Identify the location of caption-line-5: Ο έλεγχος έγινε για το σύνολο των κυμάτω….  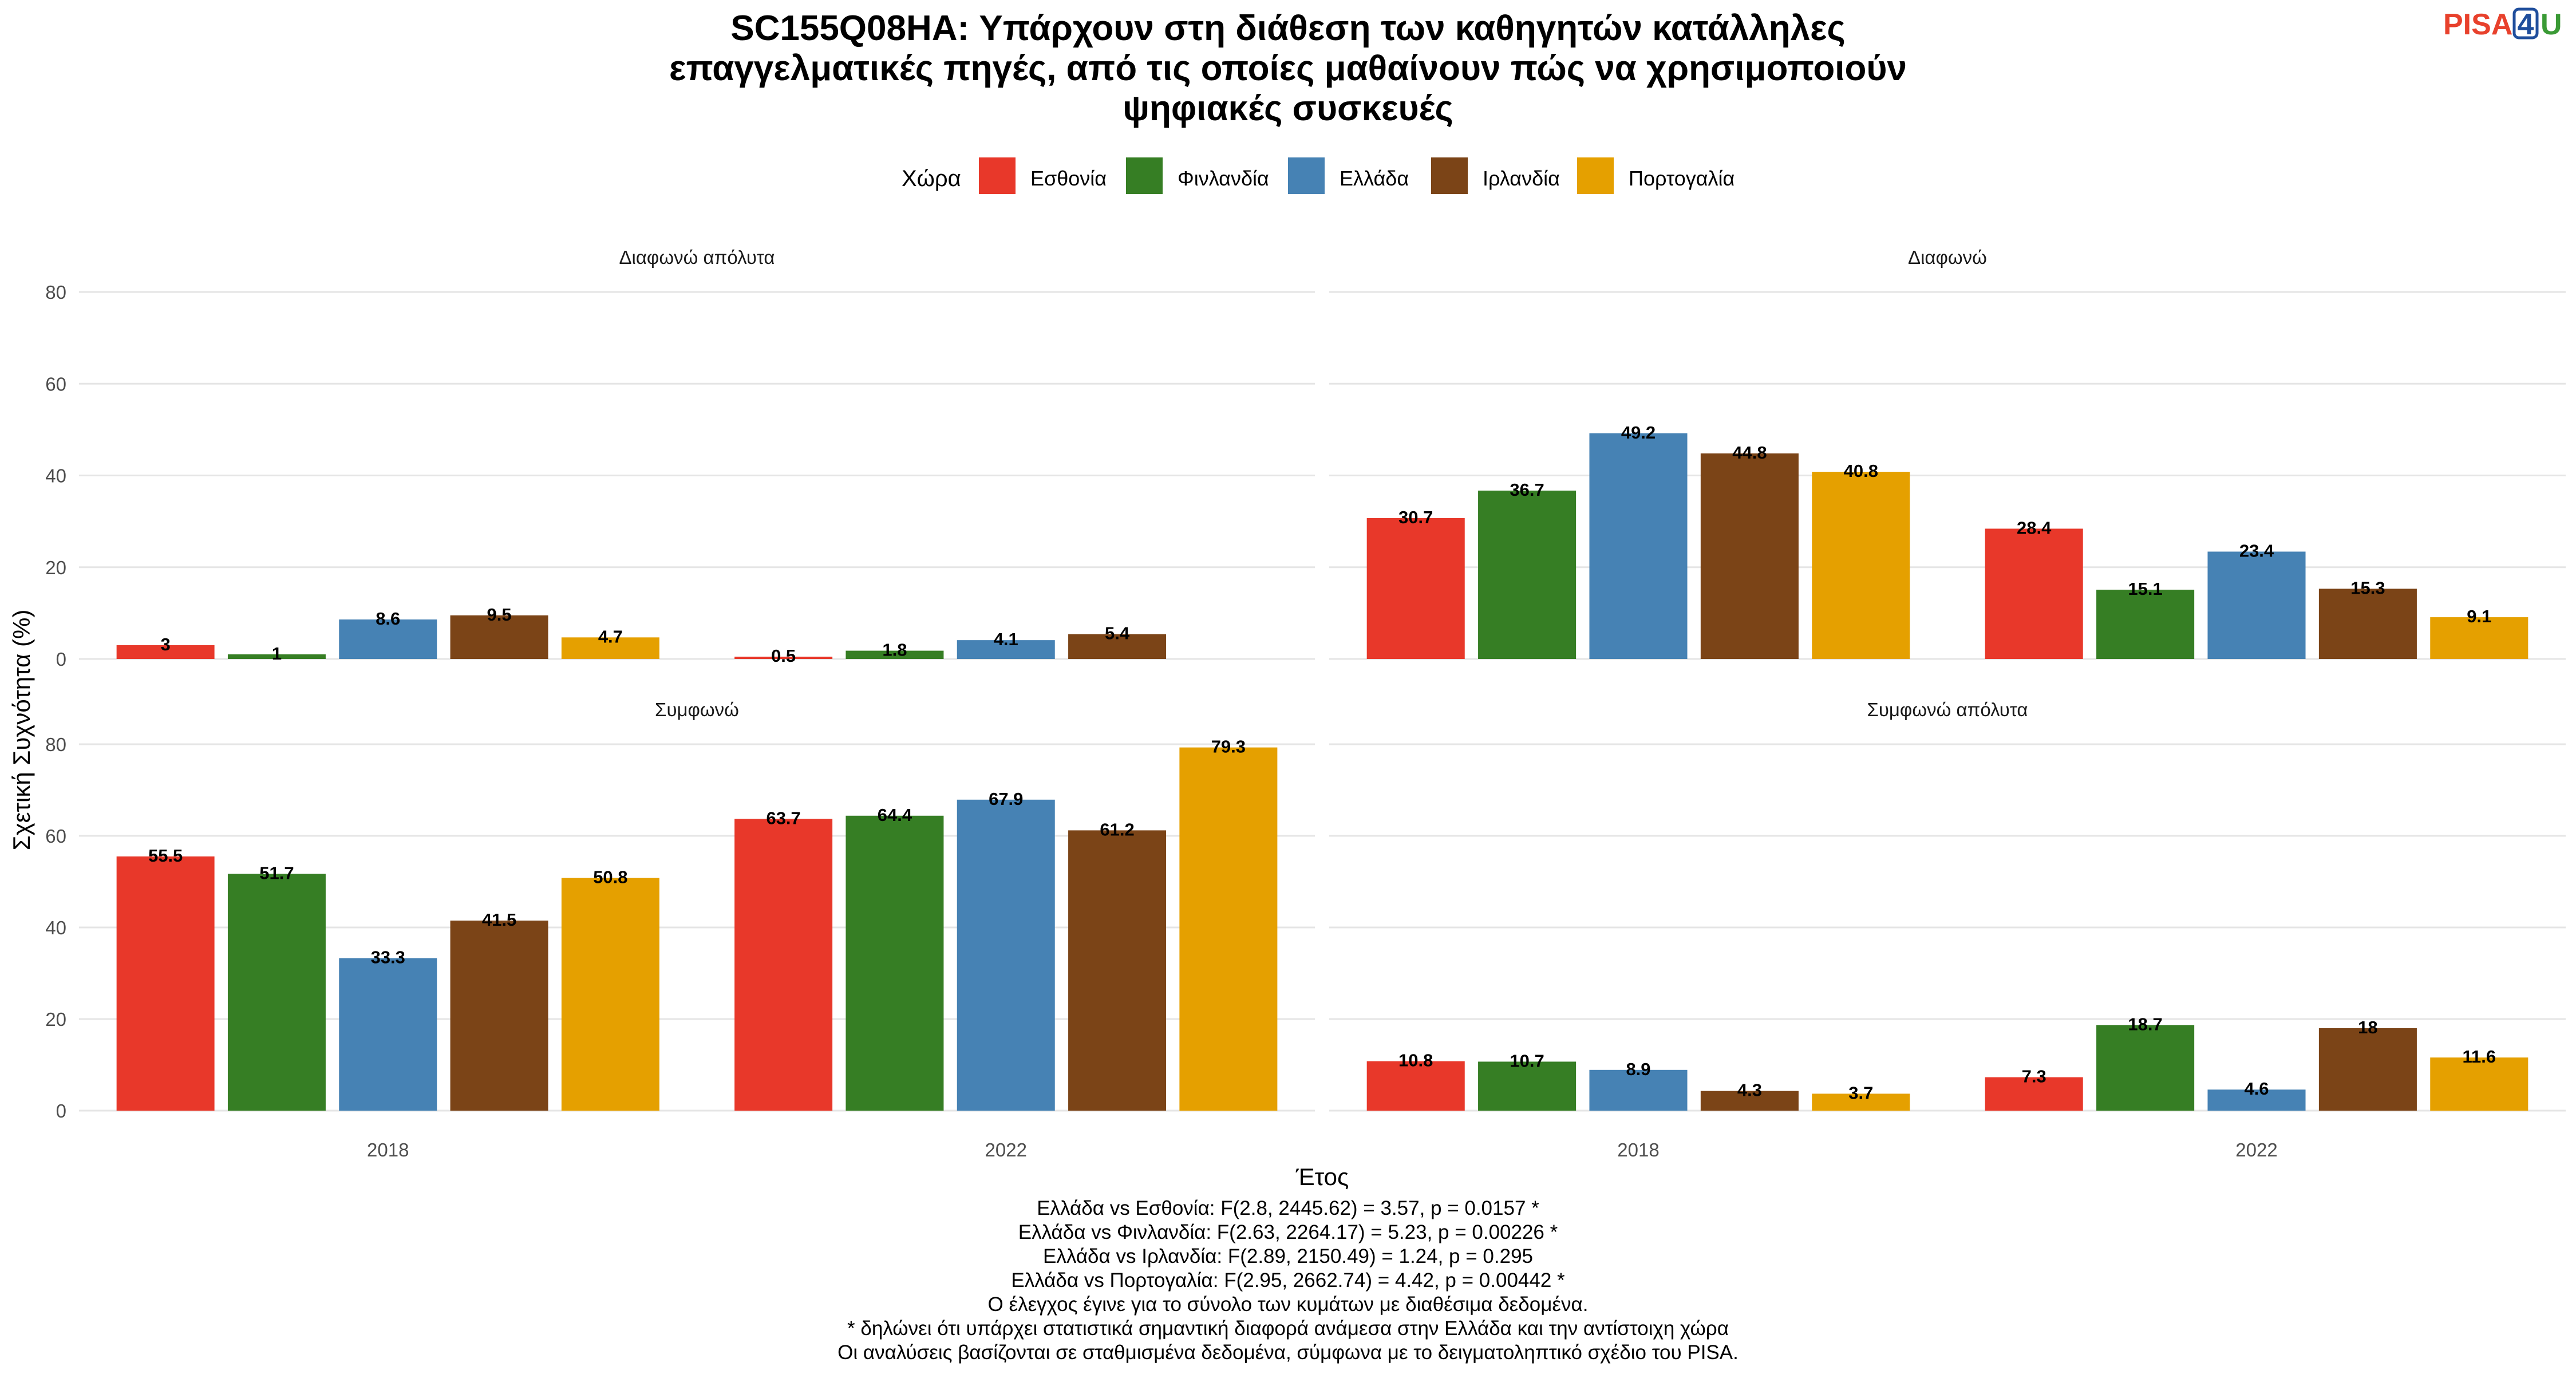
(1288, 1304).